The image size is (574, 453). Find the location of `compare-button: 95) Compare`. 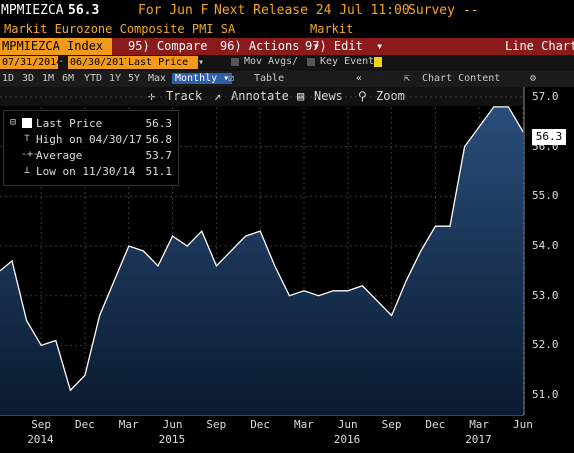

compare-button: 95) Compare is located at coordinates (168, 46).